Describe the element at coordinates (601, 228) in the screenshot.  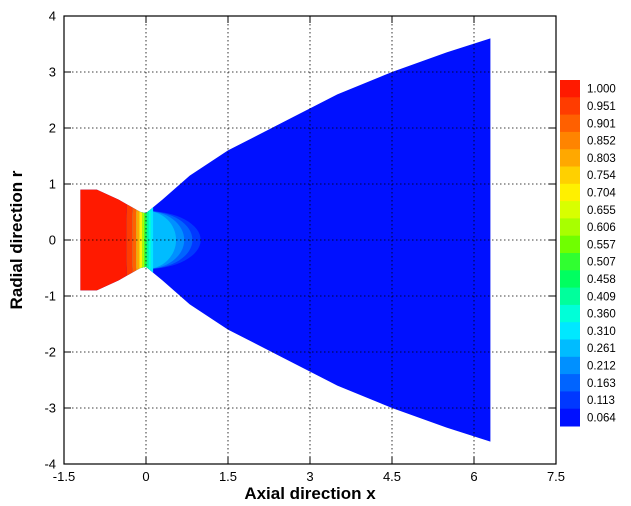
I see `colorbar-label: 0.606` at that location.